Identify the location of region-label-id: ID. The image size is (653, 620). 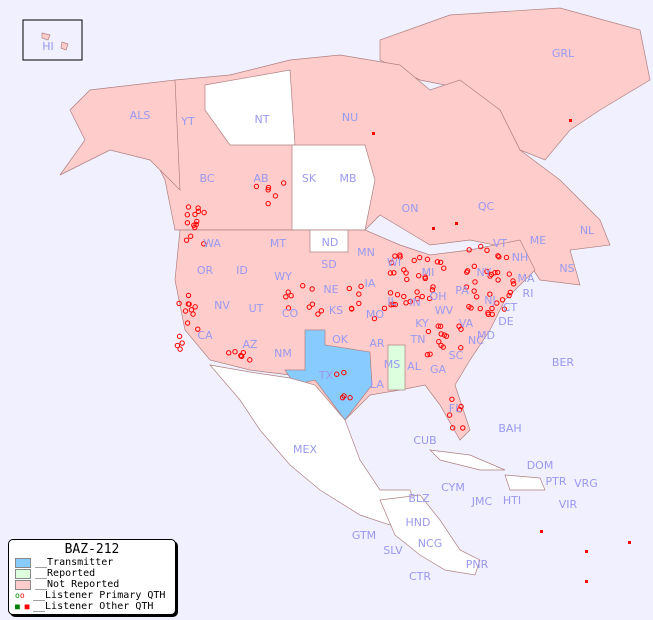
(242, 270).